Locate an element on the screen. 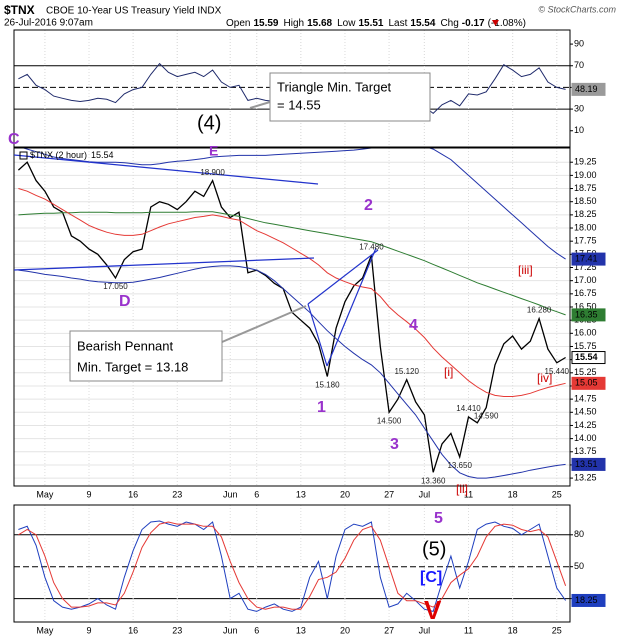 The image size is (620, 639). x-tick-label: 16 is located at coordinates (133, 630).